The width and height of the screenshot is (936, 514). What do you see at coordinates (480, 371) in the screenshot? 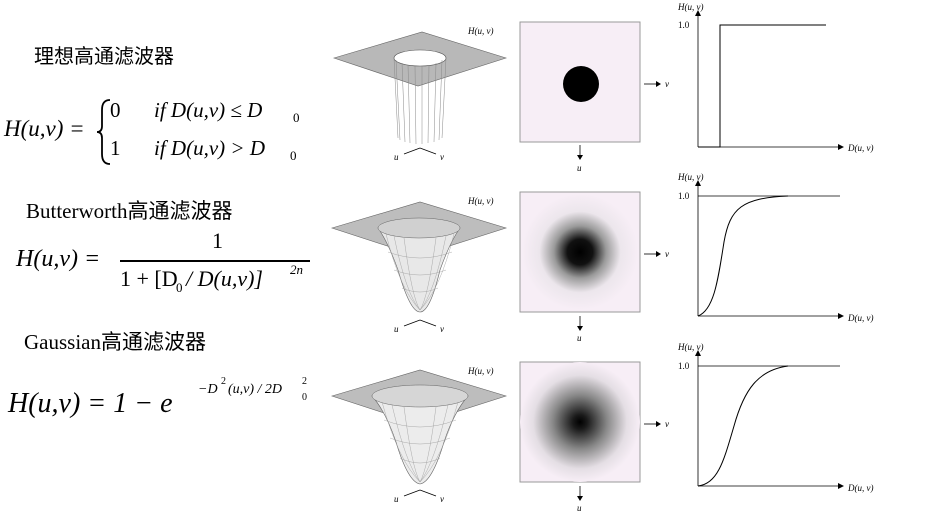
I see `gaussian-surface-huv-label: H(u, v)` at bounding box center [480, 371].